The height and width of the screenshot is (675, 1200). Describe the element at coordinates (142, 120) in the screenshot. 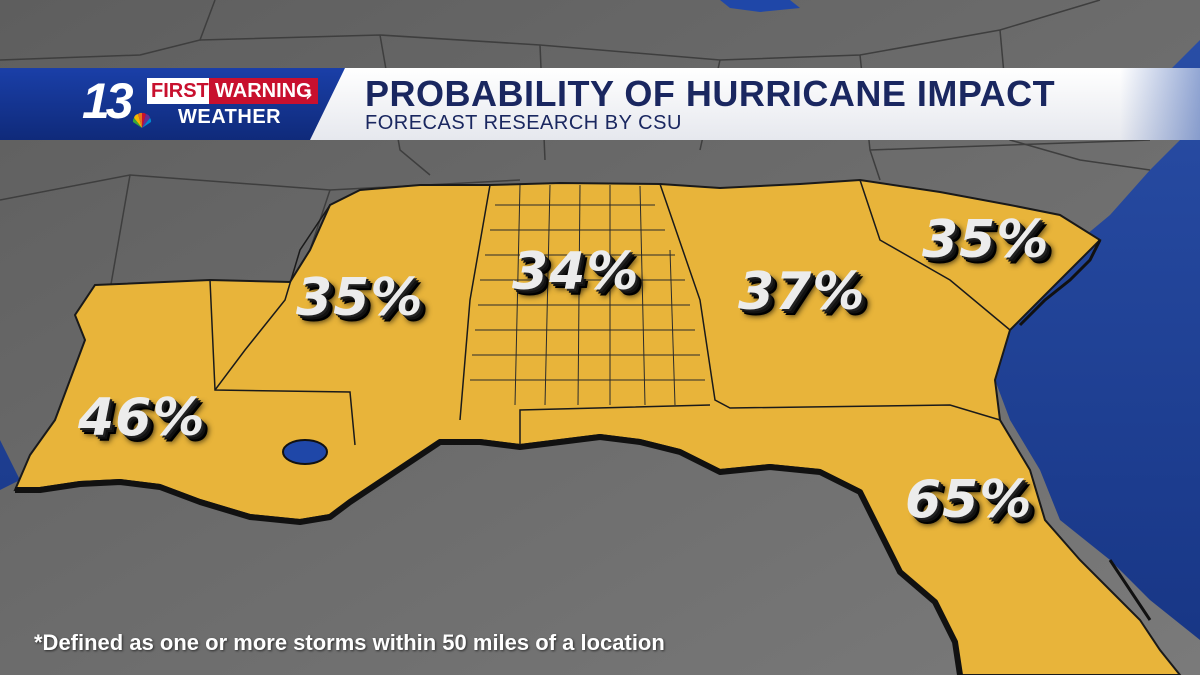

I see `peacock-icon` at that location.